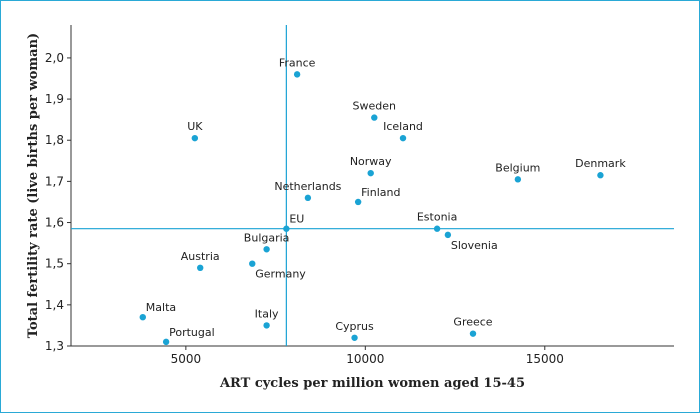 This screenshot has width=700, height=414. I want to click on data-point-denmark, so click(600, 175).